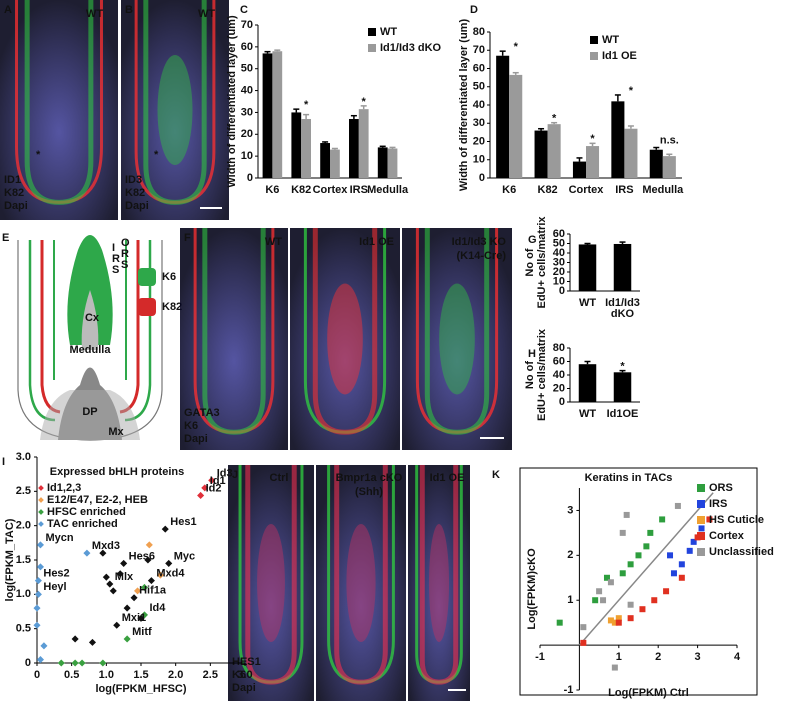 Image resolution: width=800 pixels, height=703 pixels. Describe the element at coordinates (741, 552) in the screenshot. I see `legend-label: Unclassified` at that location.